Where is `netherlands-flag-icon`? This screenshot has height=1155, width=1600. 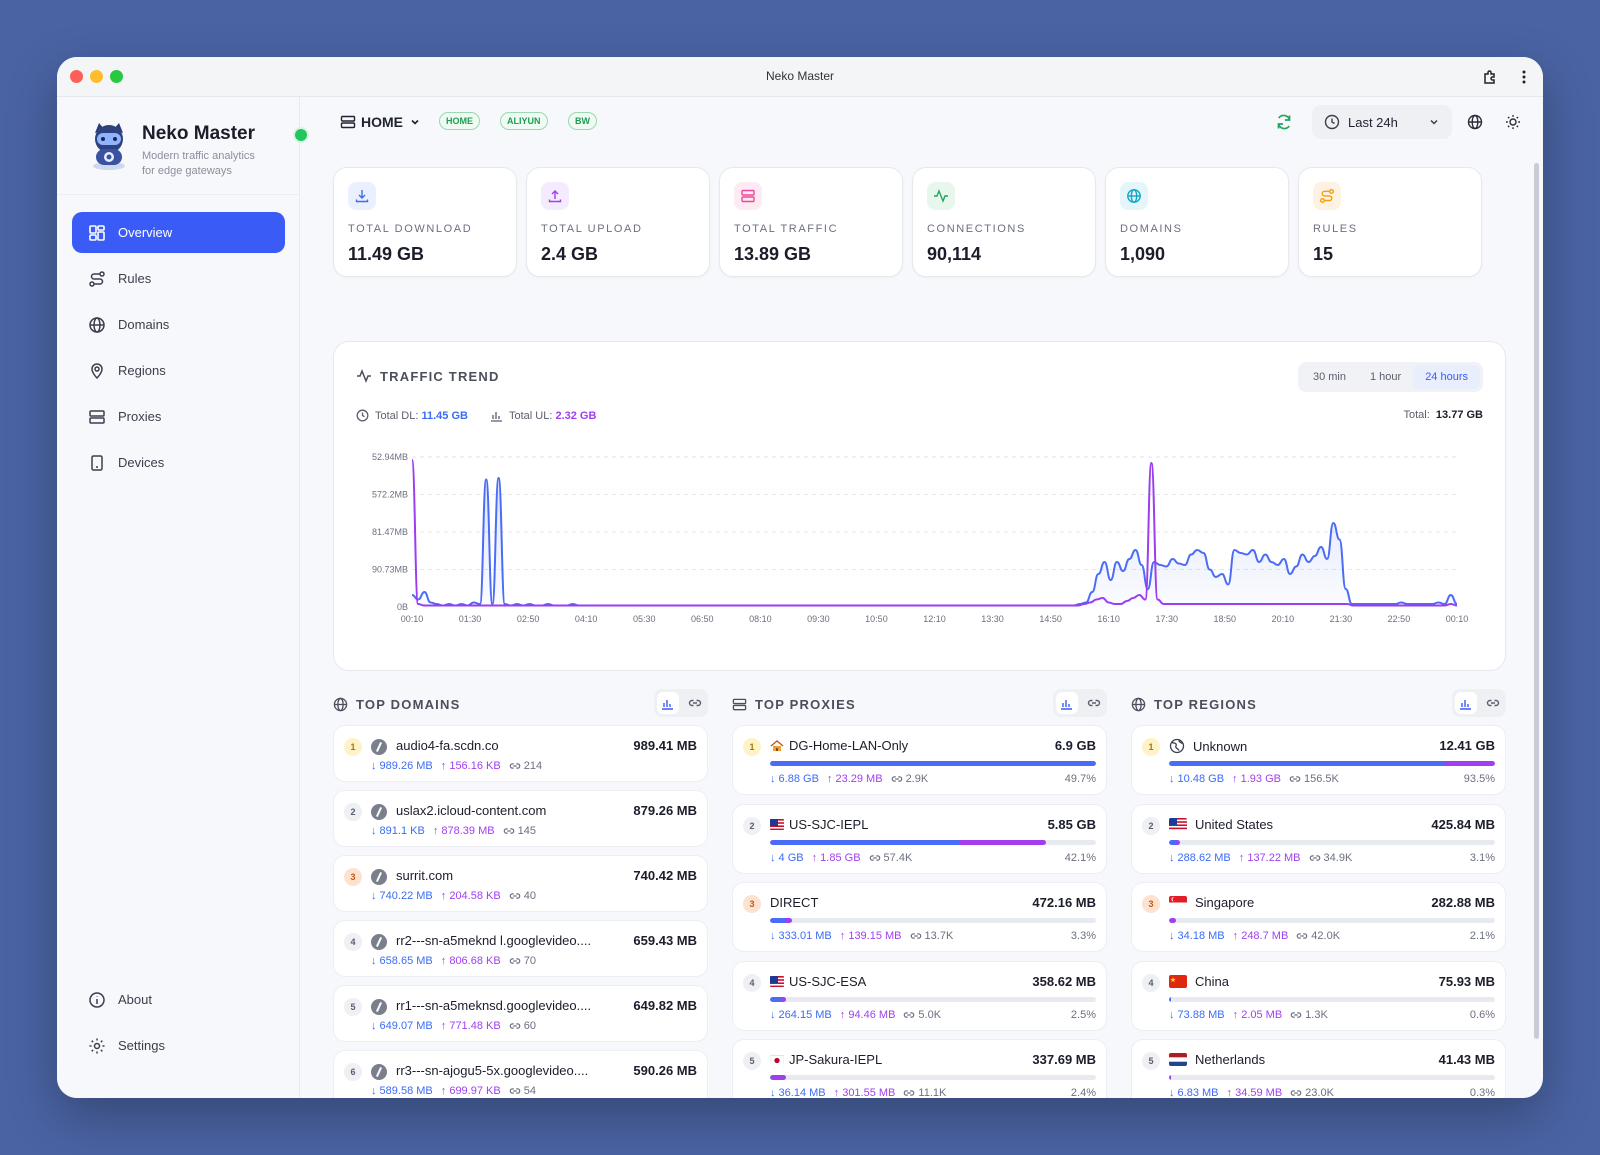
netherlands-flag-icon is located at coordinates (1178, 1059).